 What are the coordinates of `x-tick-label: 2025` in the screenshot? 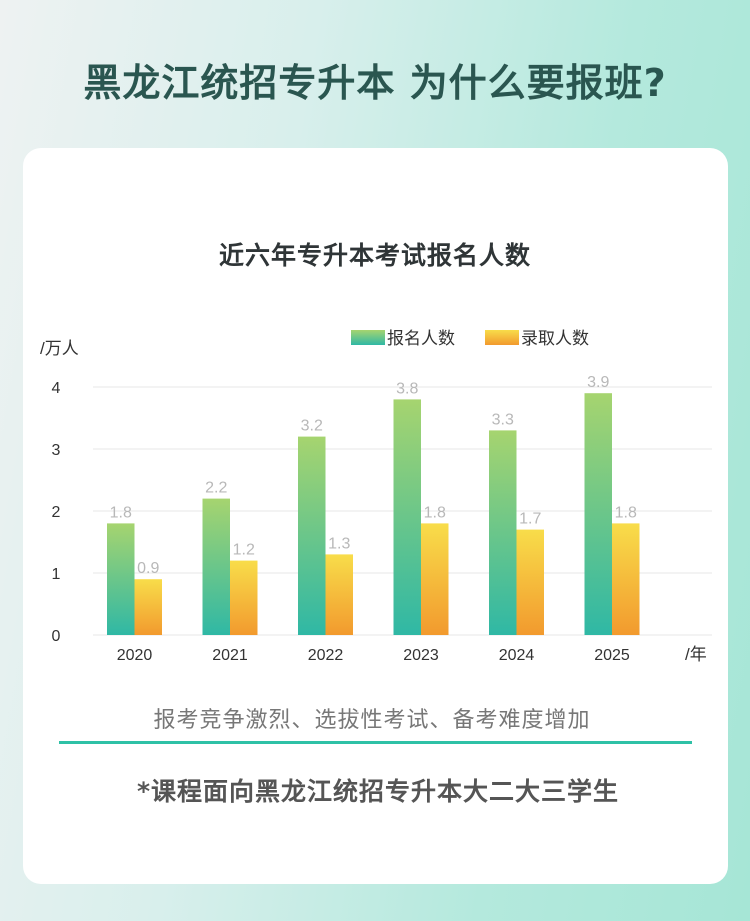 It's located at (612, 655).